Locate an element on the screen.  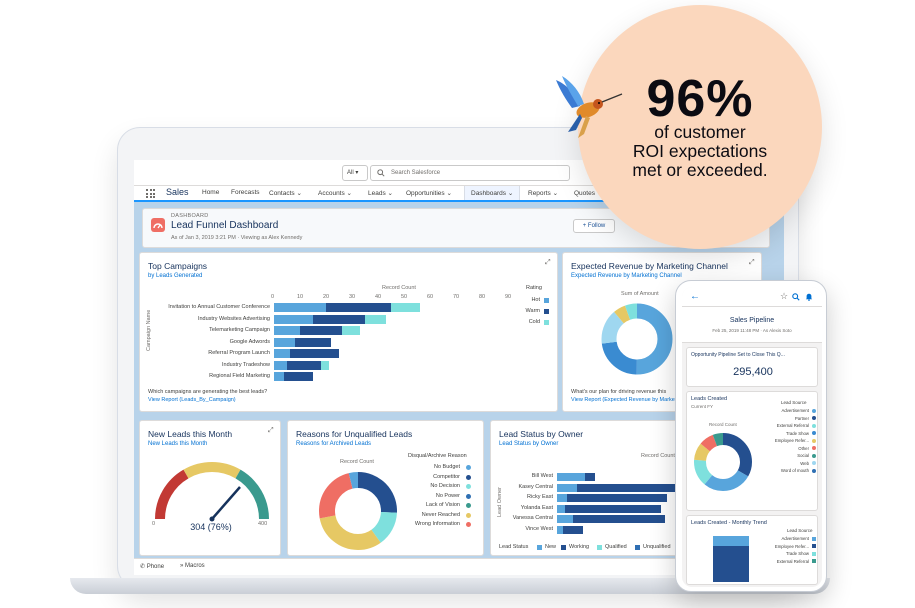
badge-line-2: ROI expectations is located at coordinates (700, 151).